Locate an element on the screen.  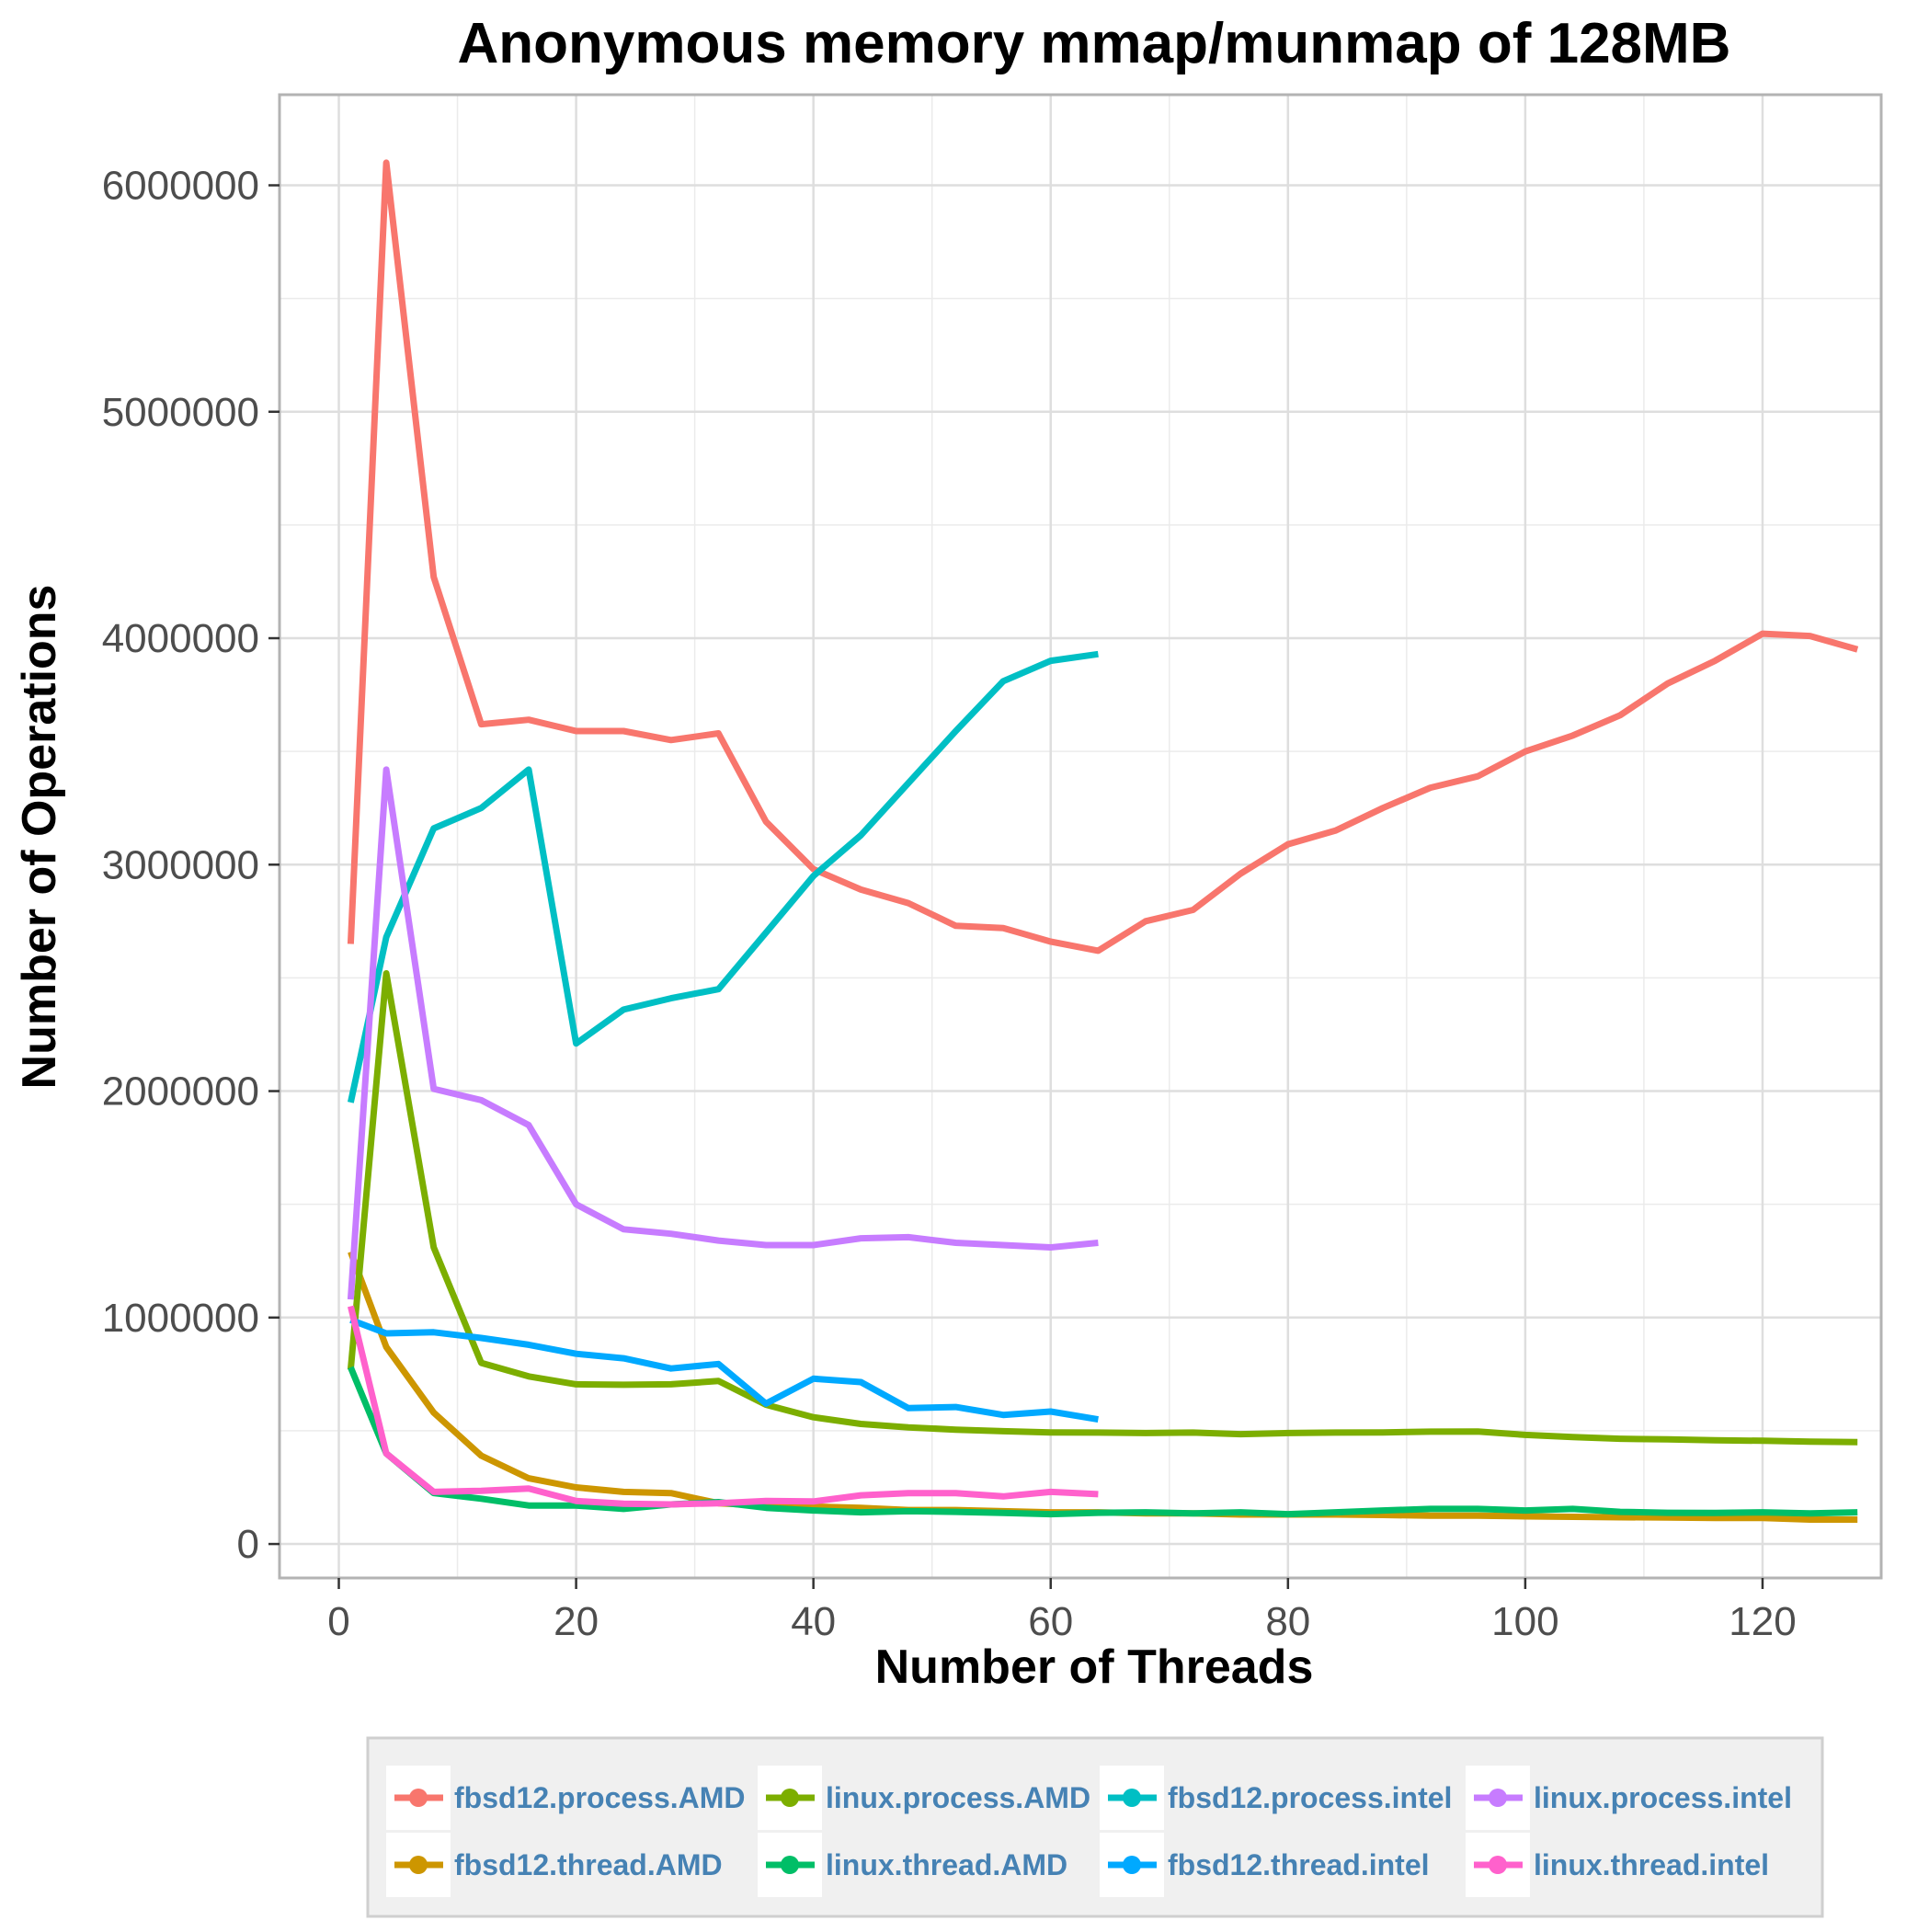
legend-label-linux-process-intel: linux.process.intel is located at coordinates (1663, 1797).